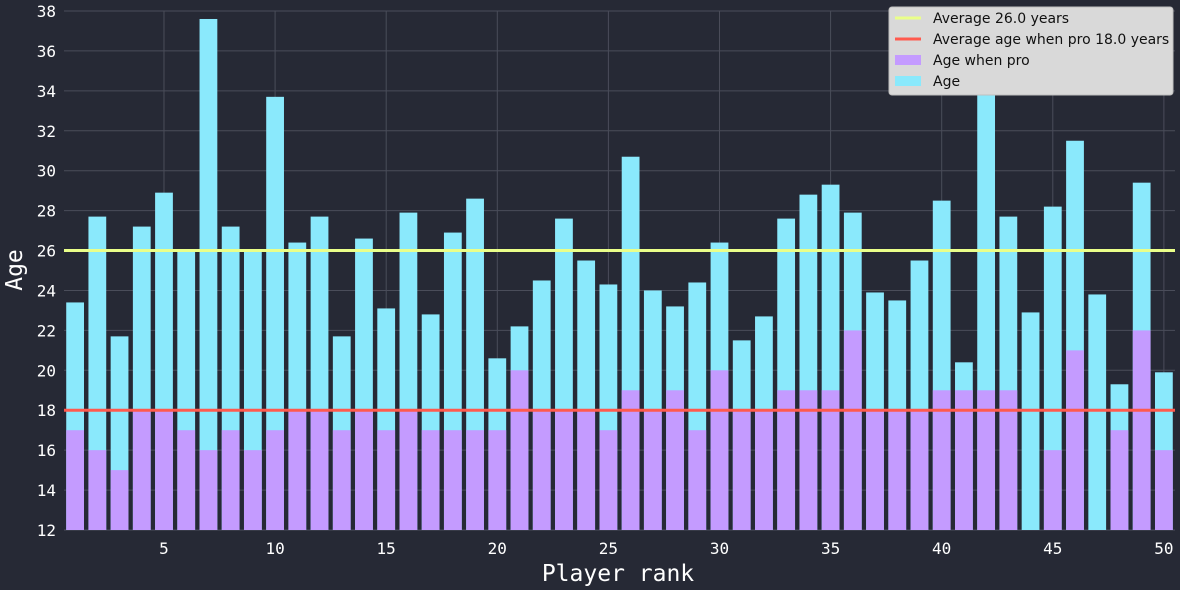 This screenshot has height=590, width=1180. I want to click on legend-label-age-when-pro: Age when pro, so click(981, 61).